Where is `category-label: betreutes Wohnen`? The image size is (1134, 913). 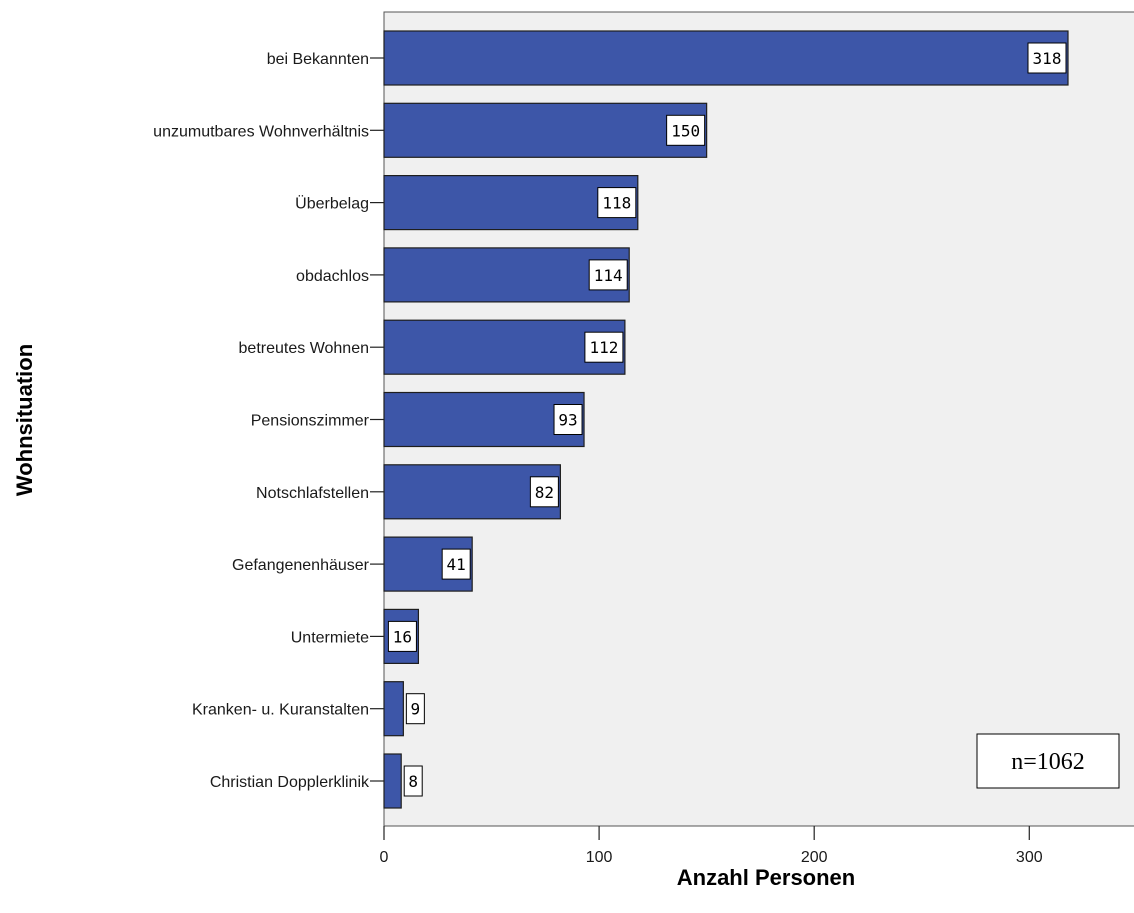
category-label: betreutes Wohnen is located at coordinates (304, 348).